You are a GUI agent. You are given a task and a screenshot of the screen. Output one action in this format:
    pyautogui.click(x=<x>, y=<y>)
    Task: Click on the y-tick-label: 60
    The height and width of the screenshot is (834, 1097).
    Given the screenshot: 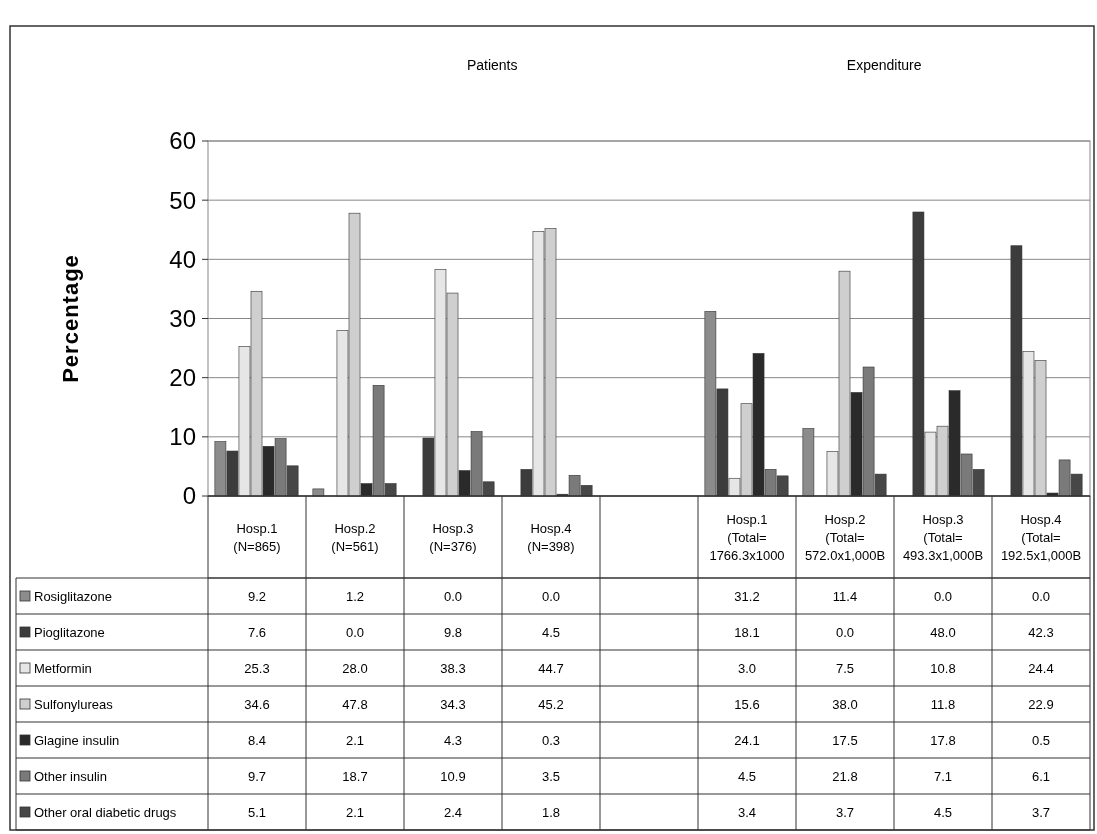 What is the action you would take?
    pyautogui.click(x=182, y=141)
    